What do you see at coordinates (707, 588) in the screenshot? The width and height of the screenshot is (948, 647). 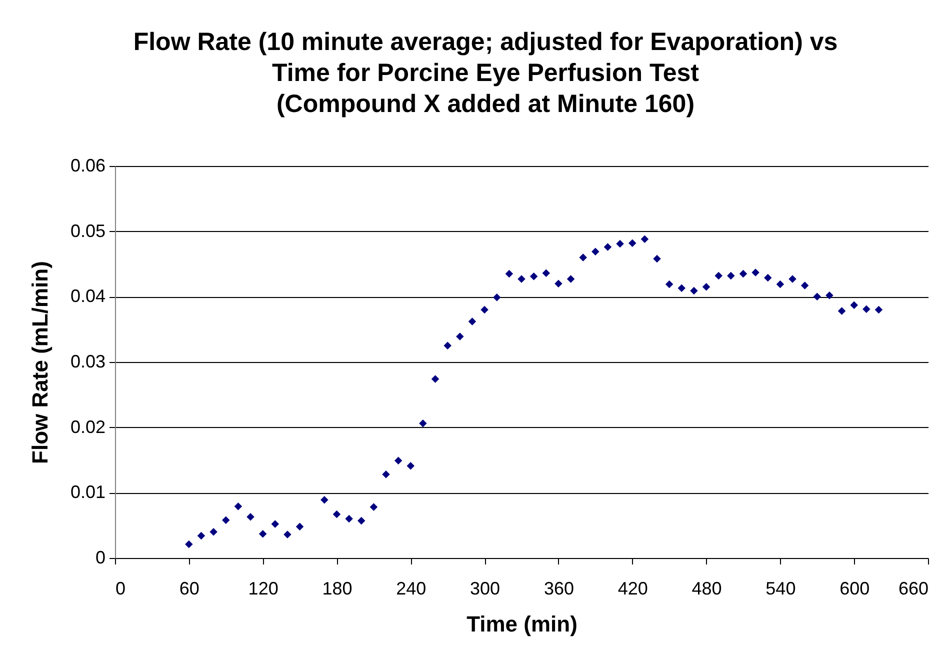 I see `x-tick-label: 480` at bounding box center [707, 588].